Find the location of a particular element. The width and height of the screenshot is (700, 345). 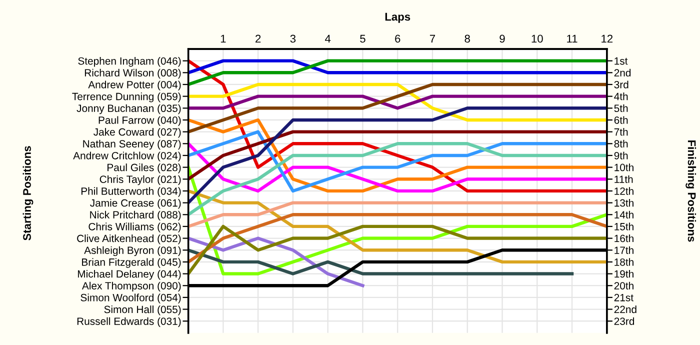

y-axis-title: Finishing Positions is located at coordinates (691, 191).